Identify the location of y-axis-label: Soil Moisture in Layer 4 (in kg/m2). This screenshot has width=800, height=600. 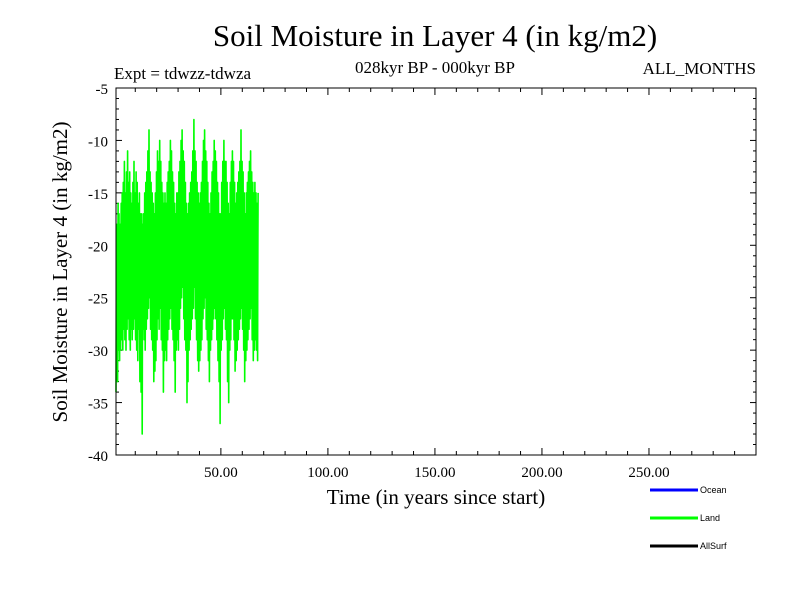
(60, 272).